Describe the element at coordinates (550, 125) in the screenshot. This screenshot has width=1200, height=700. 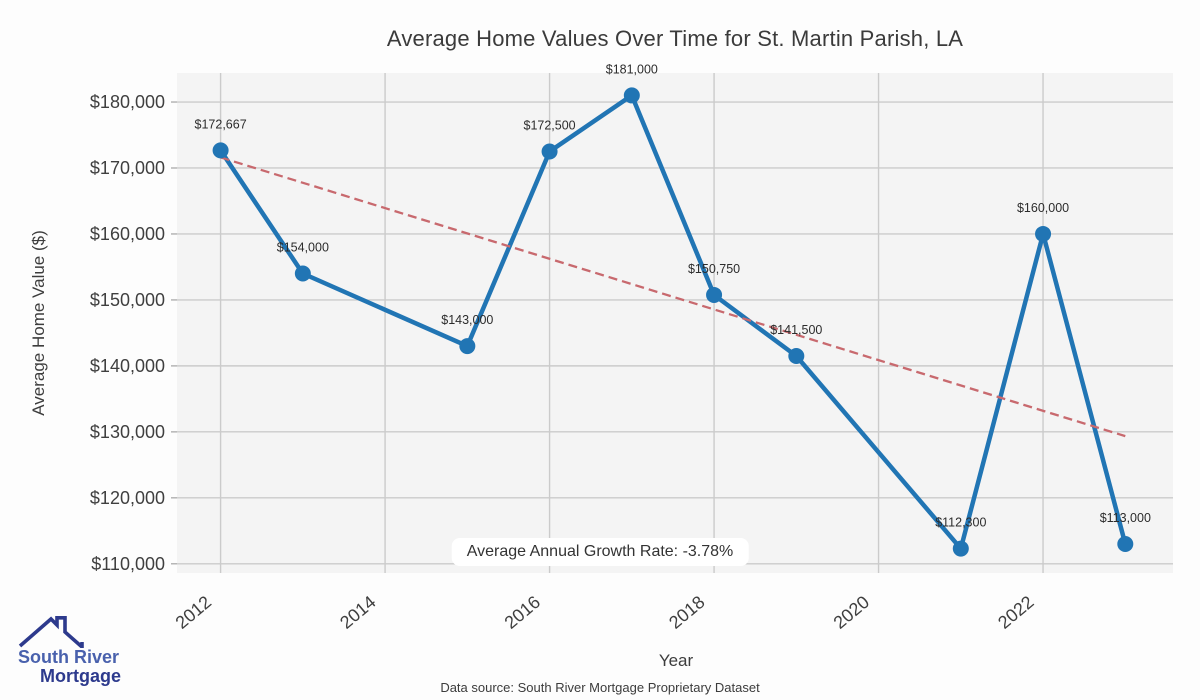
I see `data-point-label: $172,500` at that location.